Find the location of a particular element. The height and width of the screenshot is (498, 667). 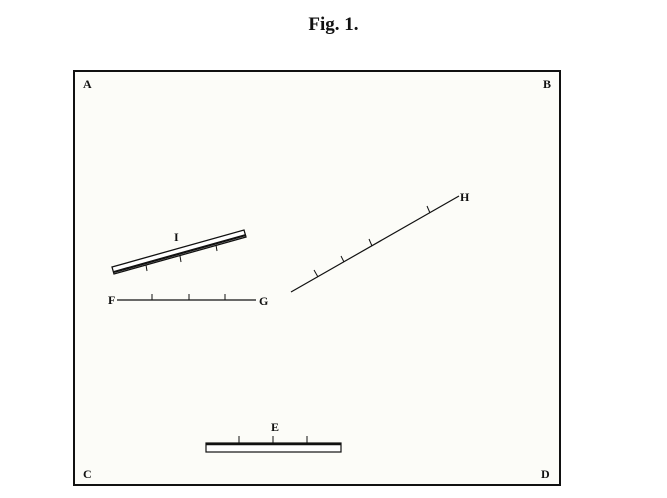

corner-label-d: D is located at coordinates (545, 474).